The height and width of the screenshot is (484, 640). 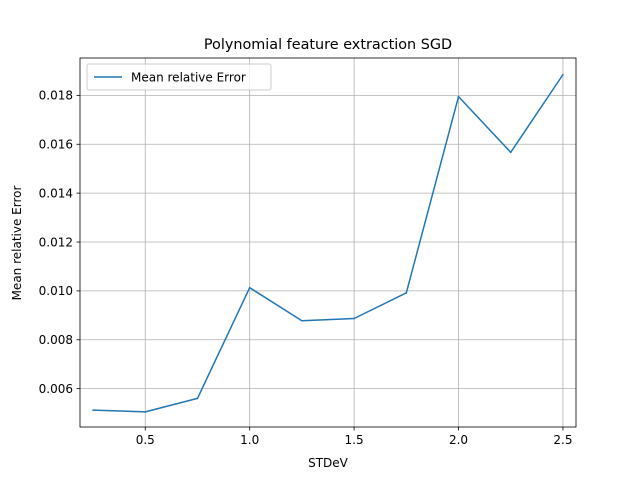 What do you see at coordinates (56, 291) in the screenshot?
I see `y-tick-label: 0.010` at bounding box center [56, 291].